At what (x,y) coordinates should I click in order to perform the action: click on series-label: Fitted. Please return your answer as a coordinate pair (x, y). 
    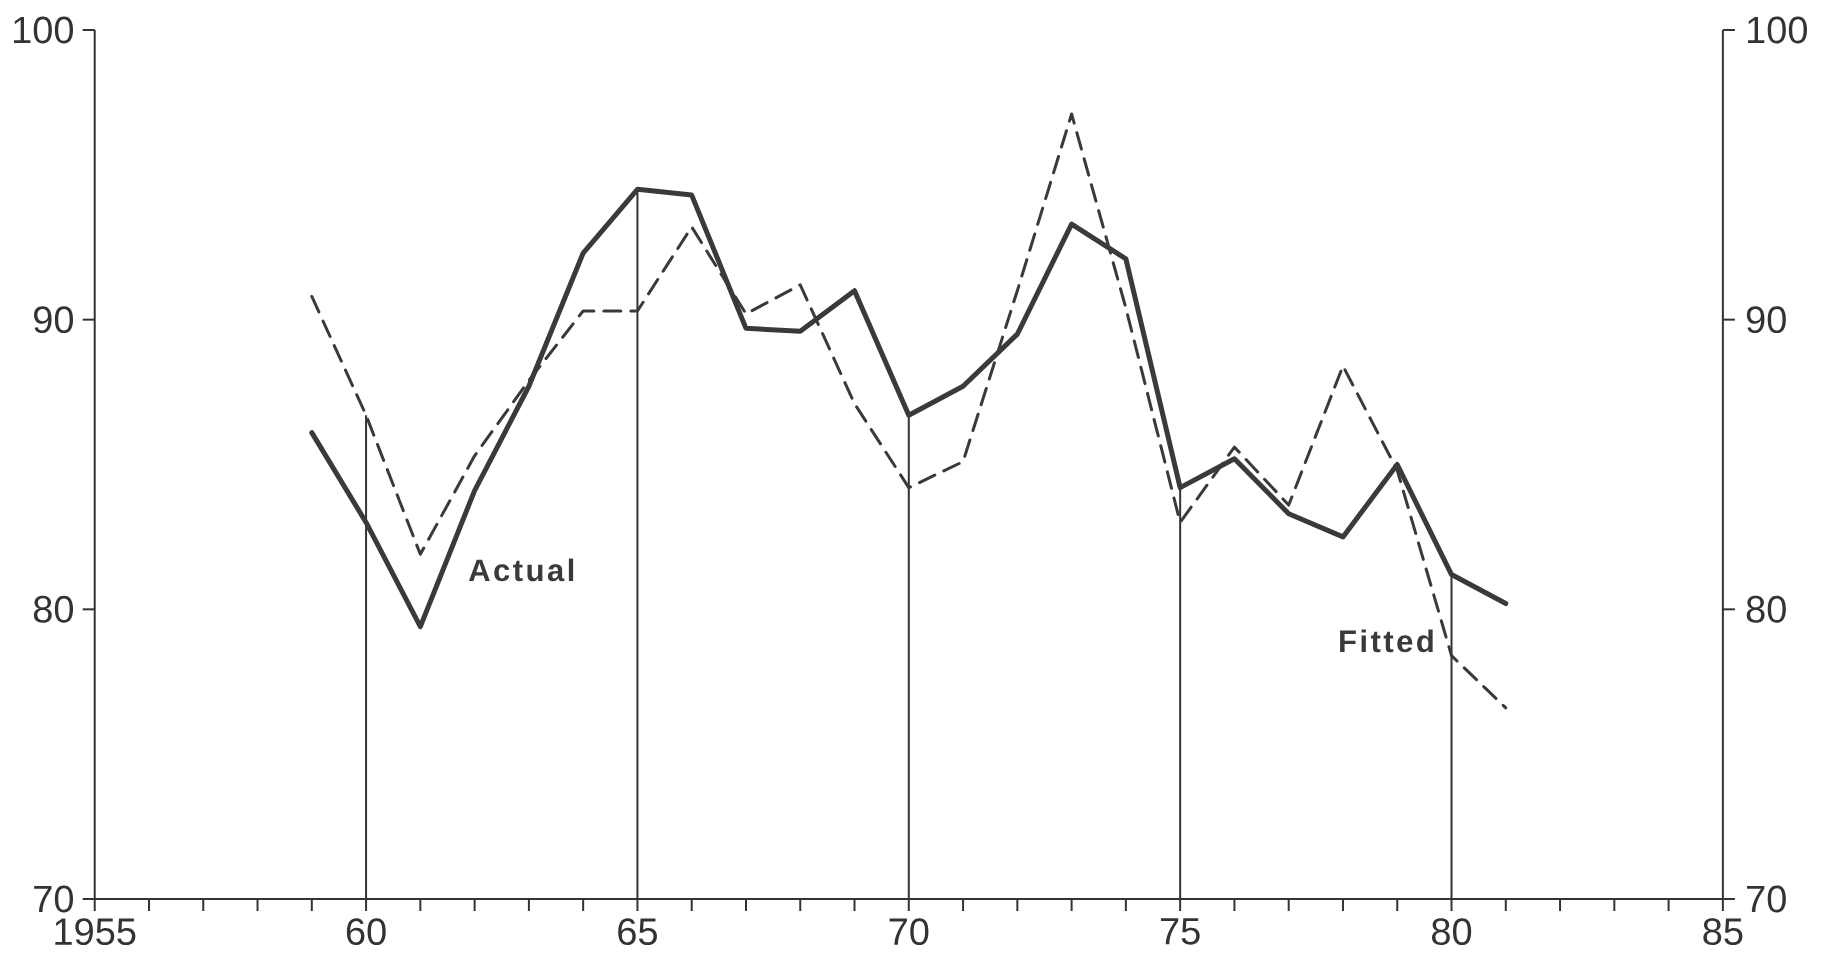
    Looking at the image, I should click on (1386, 641).